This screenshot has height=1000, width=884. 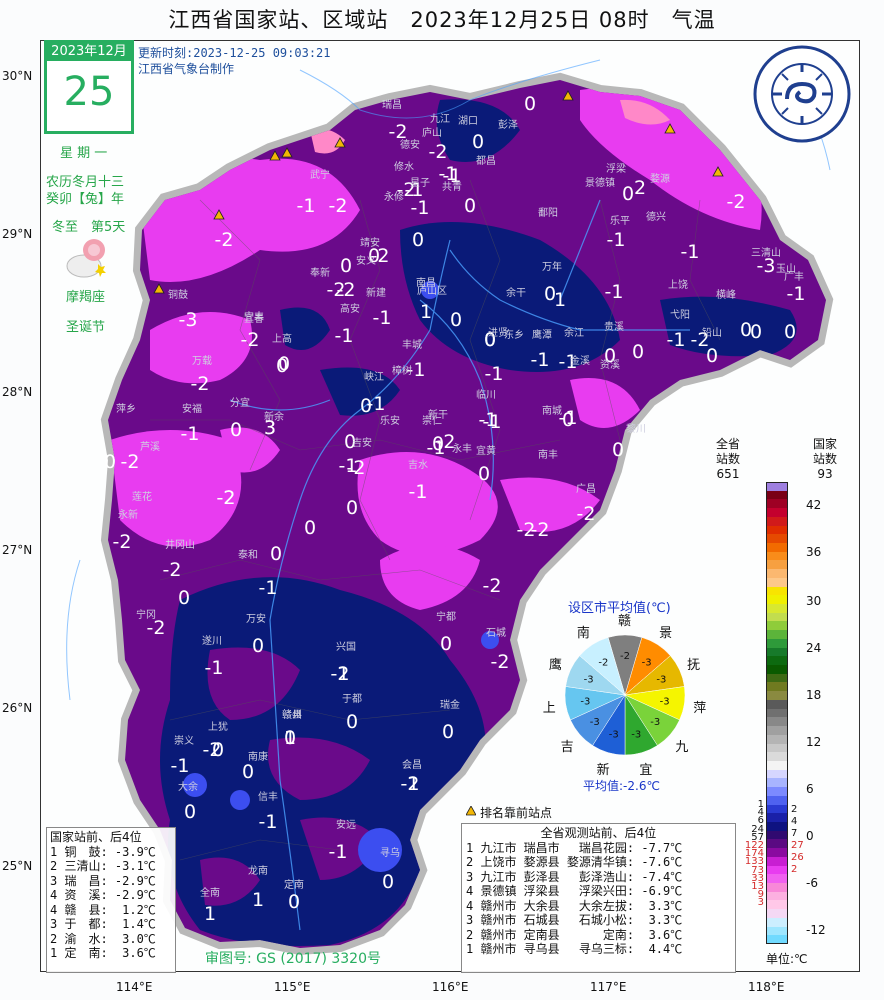 What do you see at coordinates (616, 168) in the screenshot?
I see `city-label: 浮梁` at bounding box center [616, 168].